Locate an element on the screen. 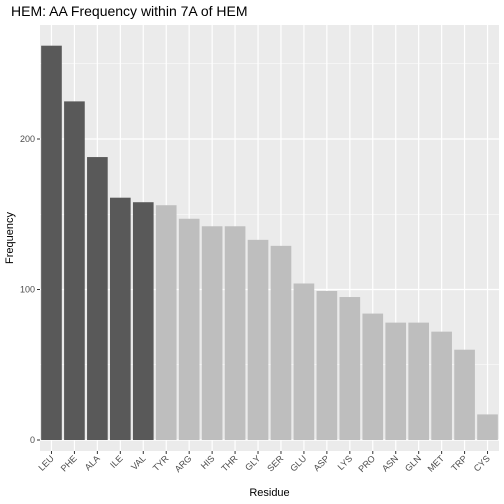  bar-glu is located at coordinates (304, 361).